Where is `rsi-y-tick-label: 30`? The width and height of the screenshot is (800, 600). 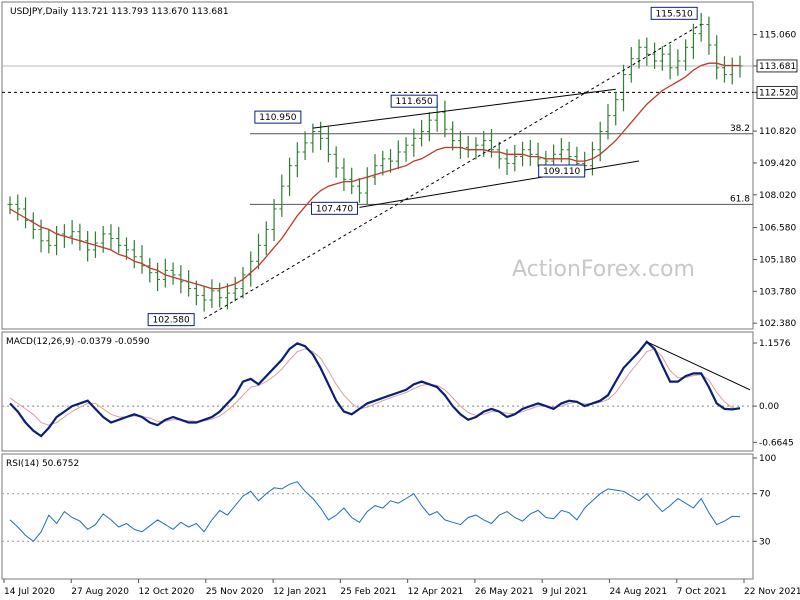 rsi-y-tick-label: 30 is located at coordinates (765, 542).